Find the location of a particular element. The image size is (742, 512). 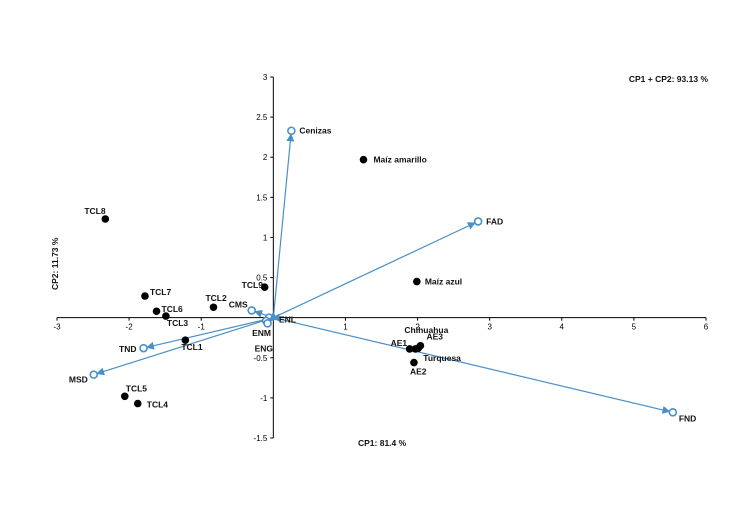

point-label: Turquesa is located at coordinates (442, 358).